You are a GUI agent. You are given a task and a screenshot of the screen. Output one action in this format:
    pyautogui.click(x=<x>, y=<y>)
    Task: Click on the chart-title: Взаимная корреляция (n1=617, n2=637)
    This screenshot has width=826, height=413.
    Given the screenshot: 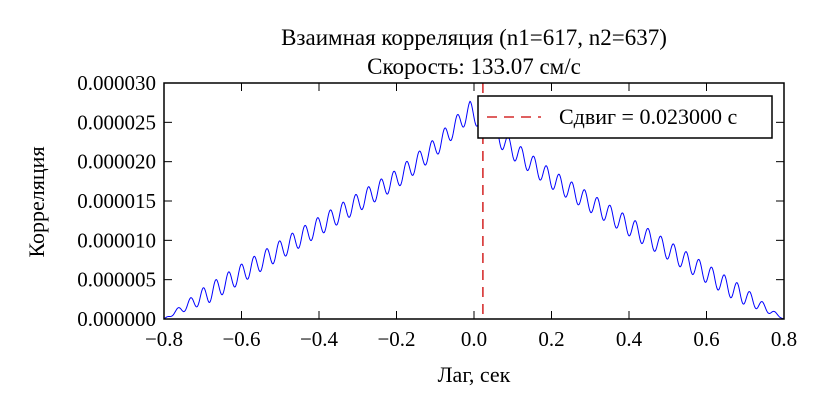 What is the action you would take?
    pyautogui.click(x=474, y=37)
    